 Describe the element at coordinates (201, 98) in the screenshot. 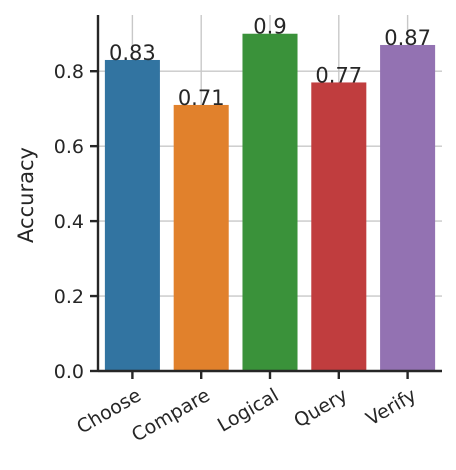

I see `data-label-compare: 0.71` at that location.